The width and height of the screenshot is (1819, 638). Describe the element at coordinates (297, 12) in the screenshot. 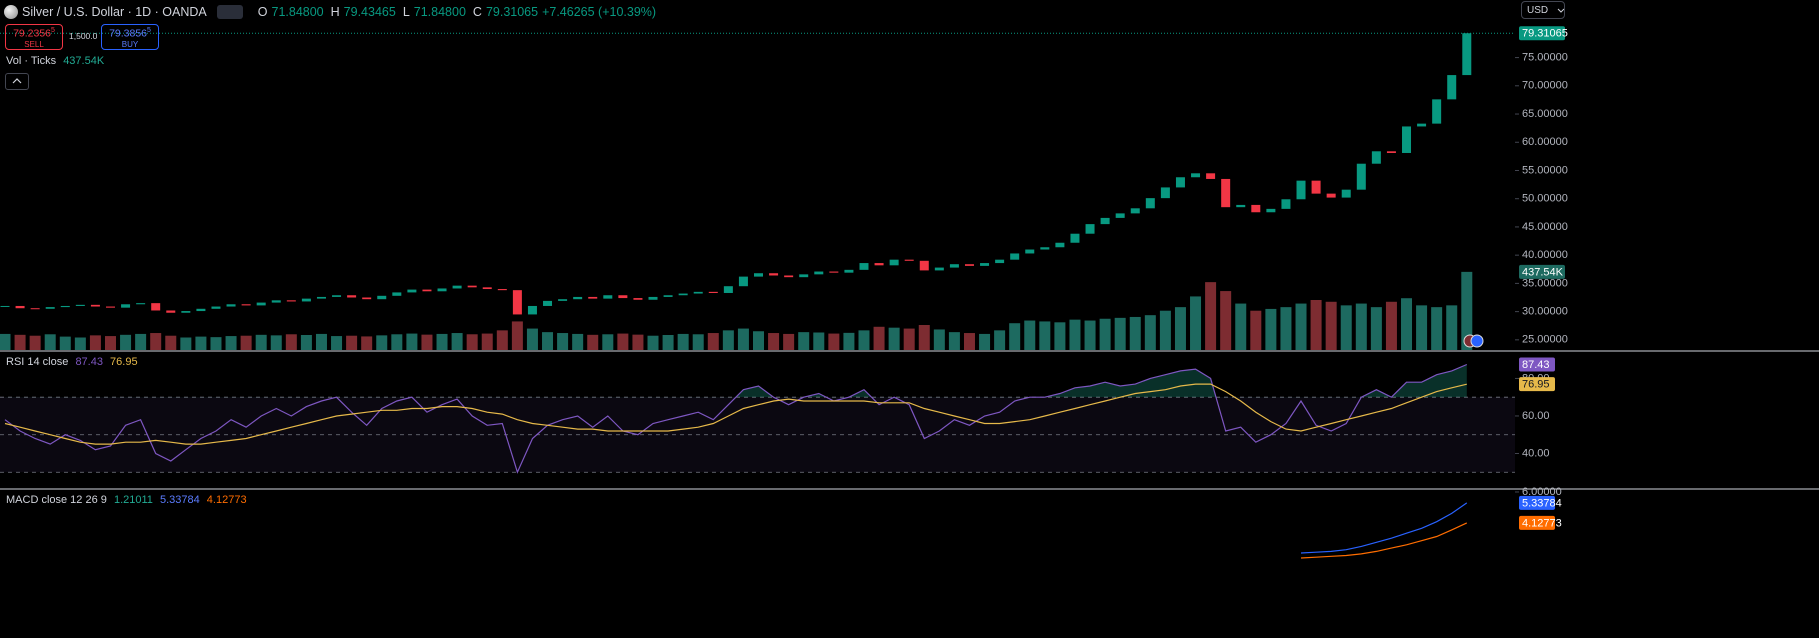

I see `ohlc-value: 71.84800` at that location.